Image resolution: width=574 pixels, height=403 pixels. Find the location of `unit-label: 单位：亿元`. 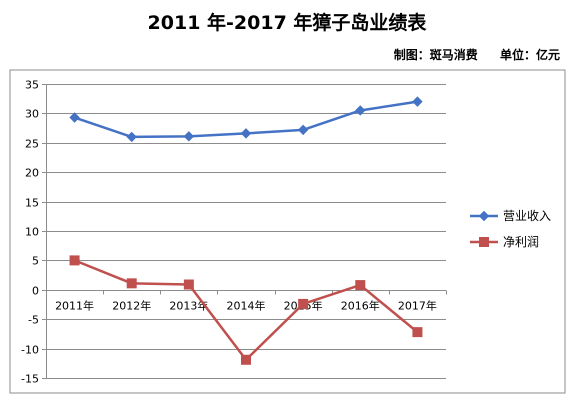

unit-label: 单位：亿元 is located at coordinates (529, 55).